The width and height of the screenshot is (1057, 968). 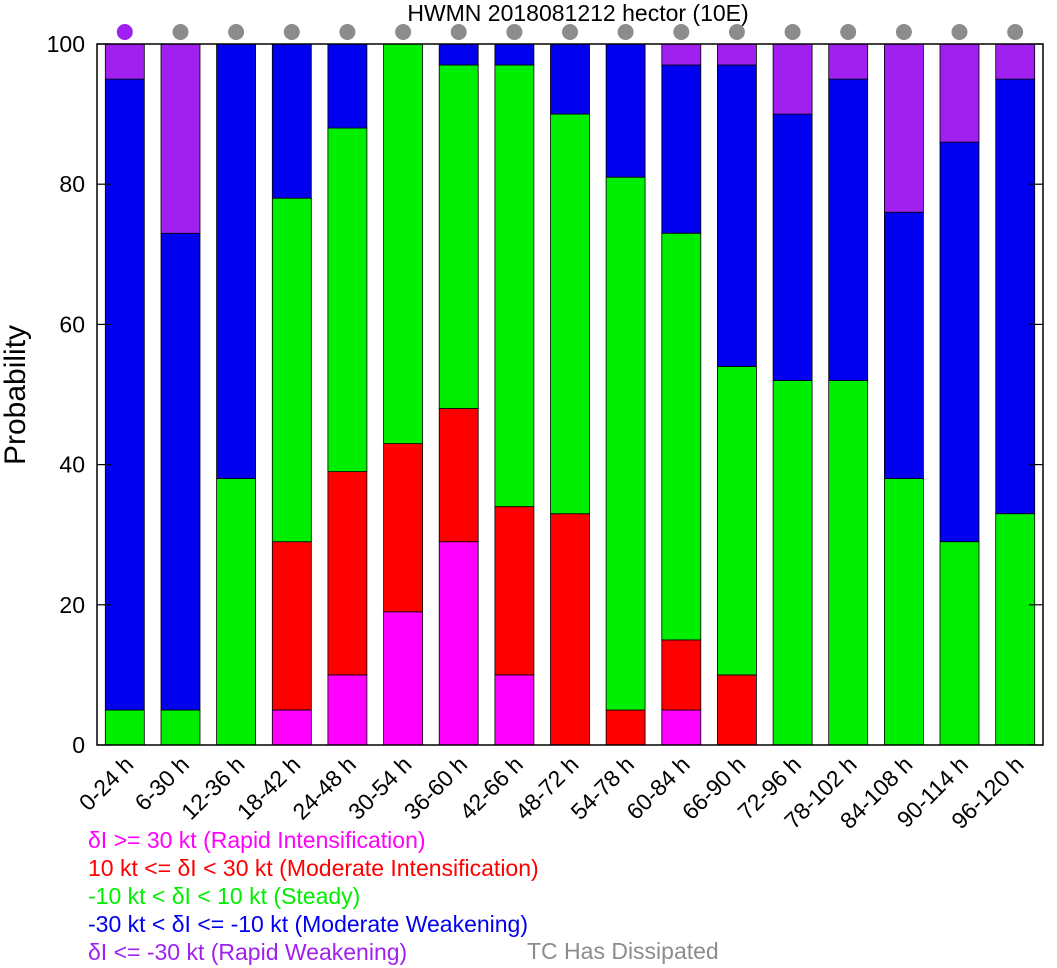 What do you see at coordinates (623, 951) in the screenshot?
I see `legend-item-dissipated: TC Has Dissipated` at bounding box center [623, 951].